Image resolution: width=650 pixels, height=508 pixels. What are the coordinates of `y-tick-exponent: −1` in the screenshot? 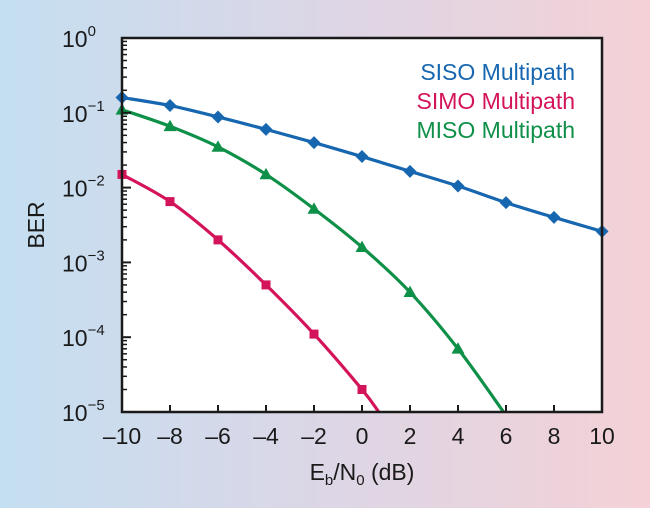 It's located at (96, 106).